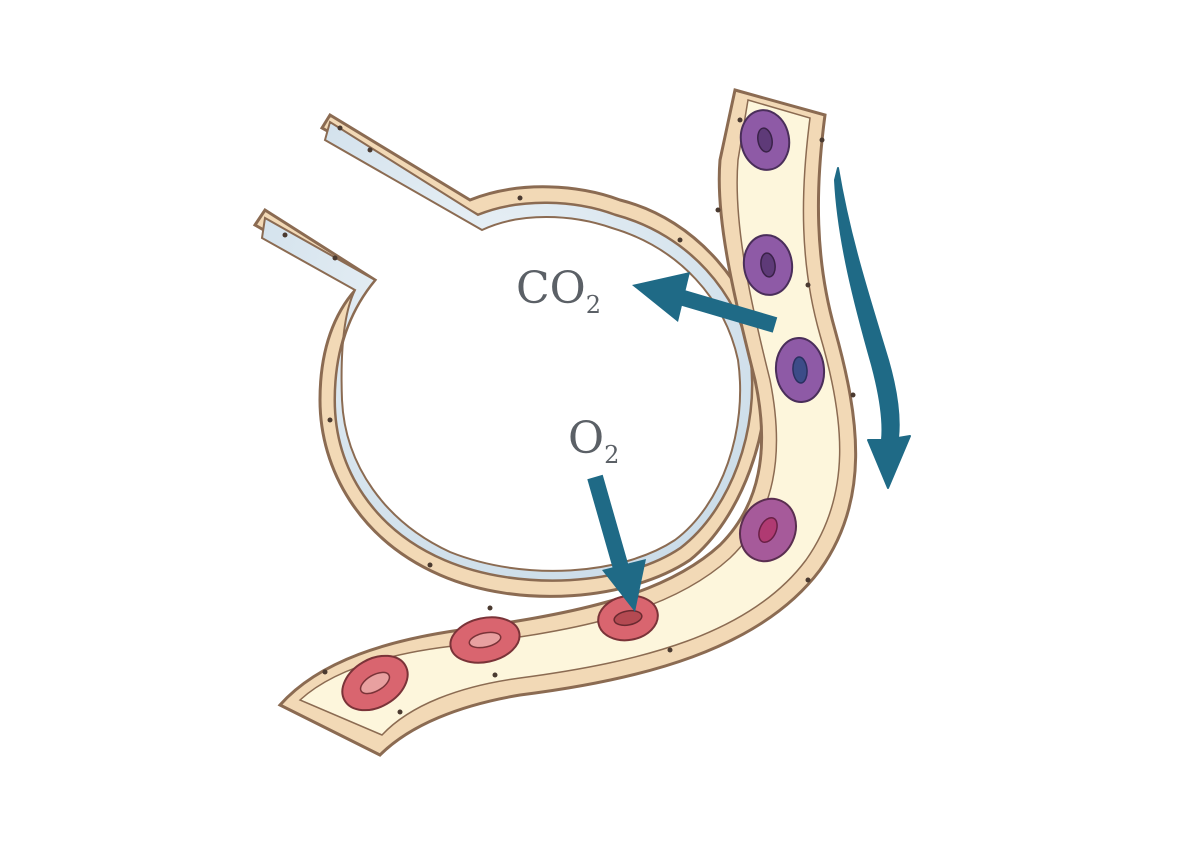 This screenshot has height=864, width=1184. What do you see at coordinates (551, 288) in the screenshot?
I see `co2-label-main: CO` at bounding box center [551, 288].